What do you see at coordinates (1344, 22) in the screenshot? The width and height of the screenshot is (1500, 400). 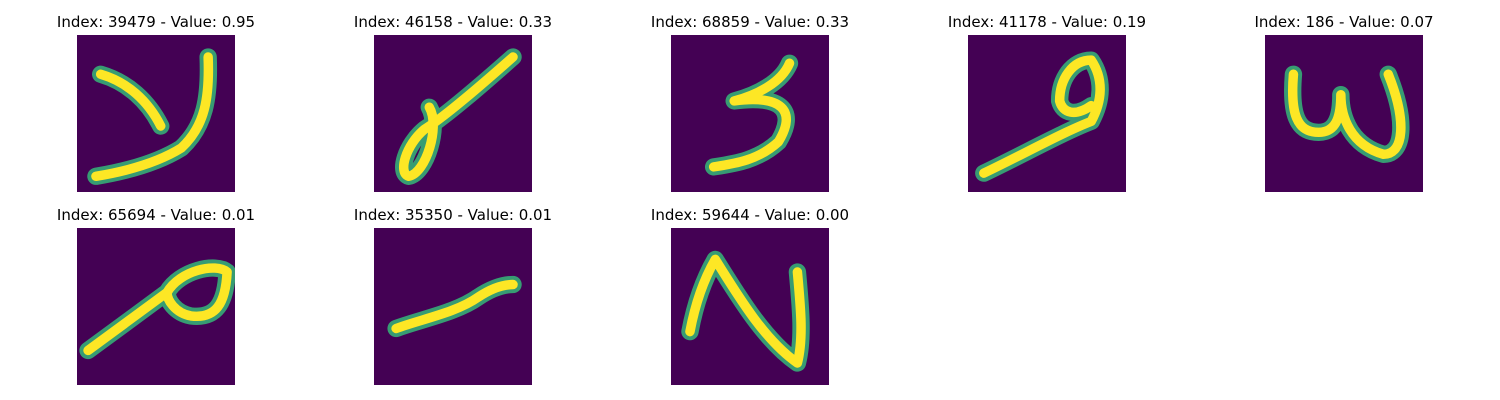 I see `panel-title: Index: 186 - Value: 0.07` at bounding box center [1344, 22].